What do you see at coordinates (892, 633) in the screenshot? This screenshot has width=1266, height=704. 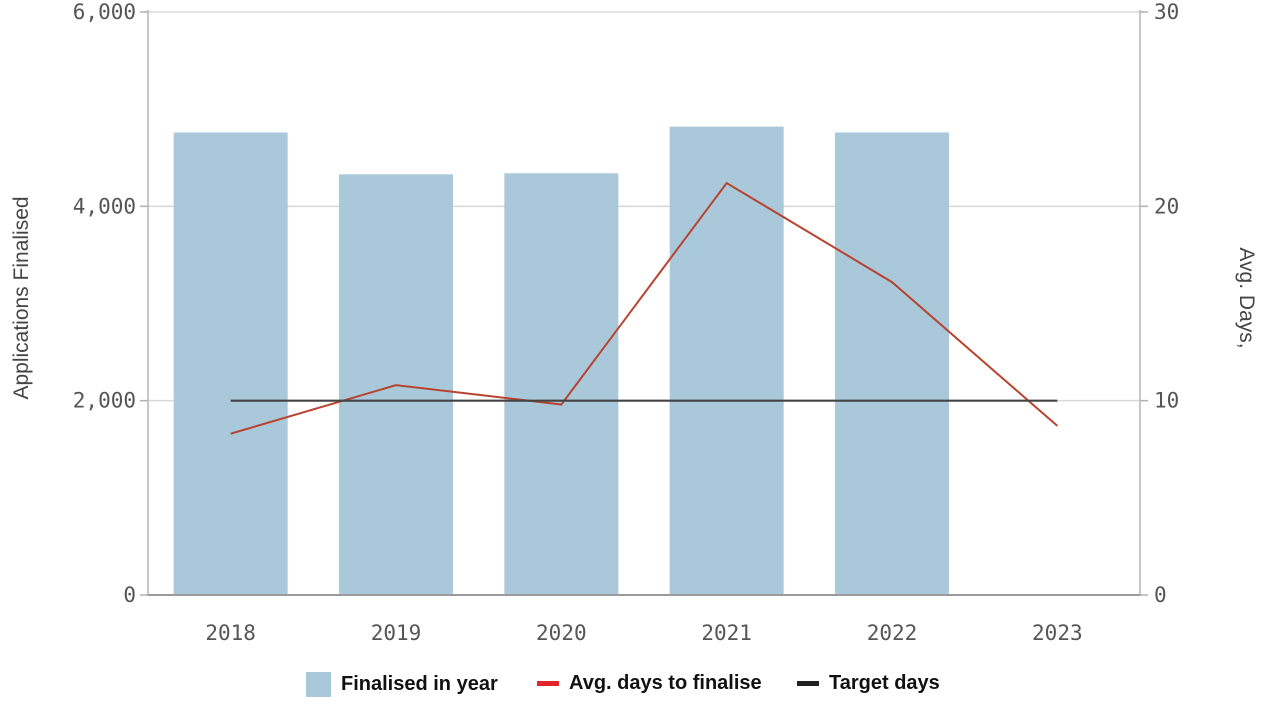 I see `x-tick-label: 2022` at bounding box center [892, 633].